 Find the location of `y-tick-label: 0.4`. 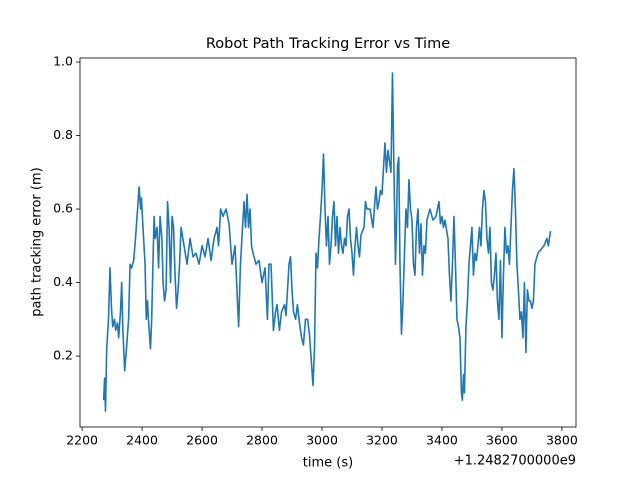

y-tick-label: 0.4 is located at coordinates (63, 281).